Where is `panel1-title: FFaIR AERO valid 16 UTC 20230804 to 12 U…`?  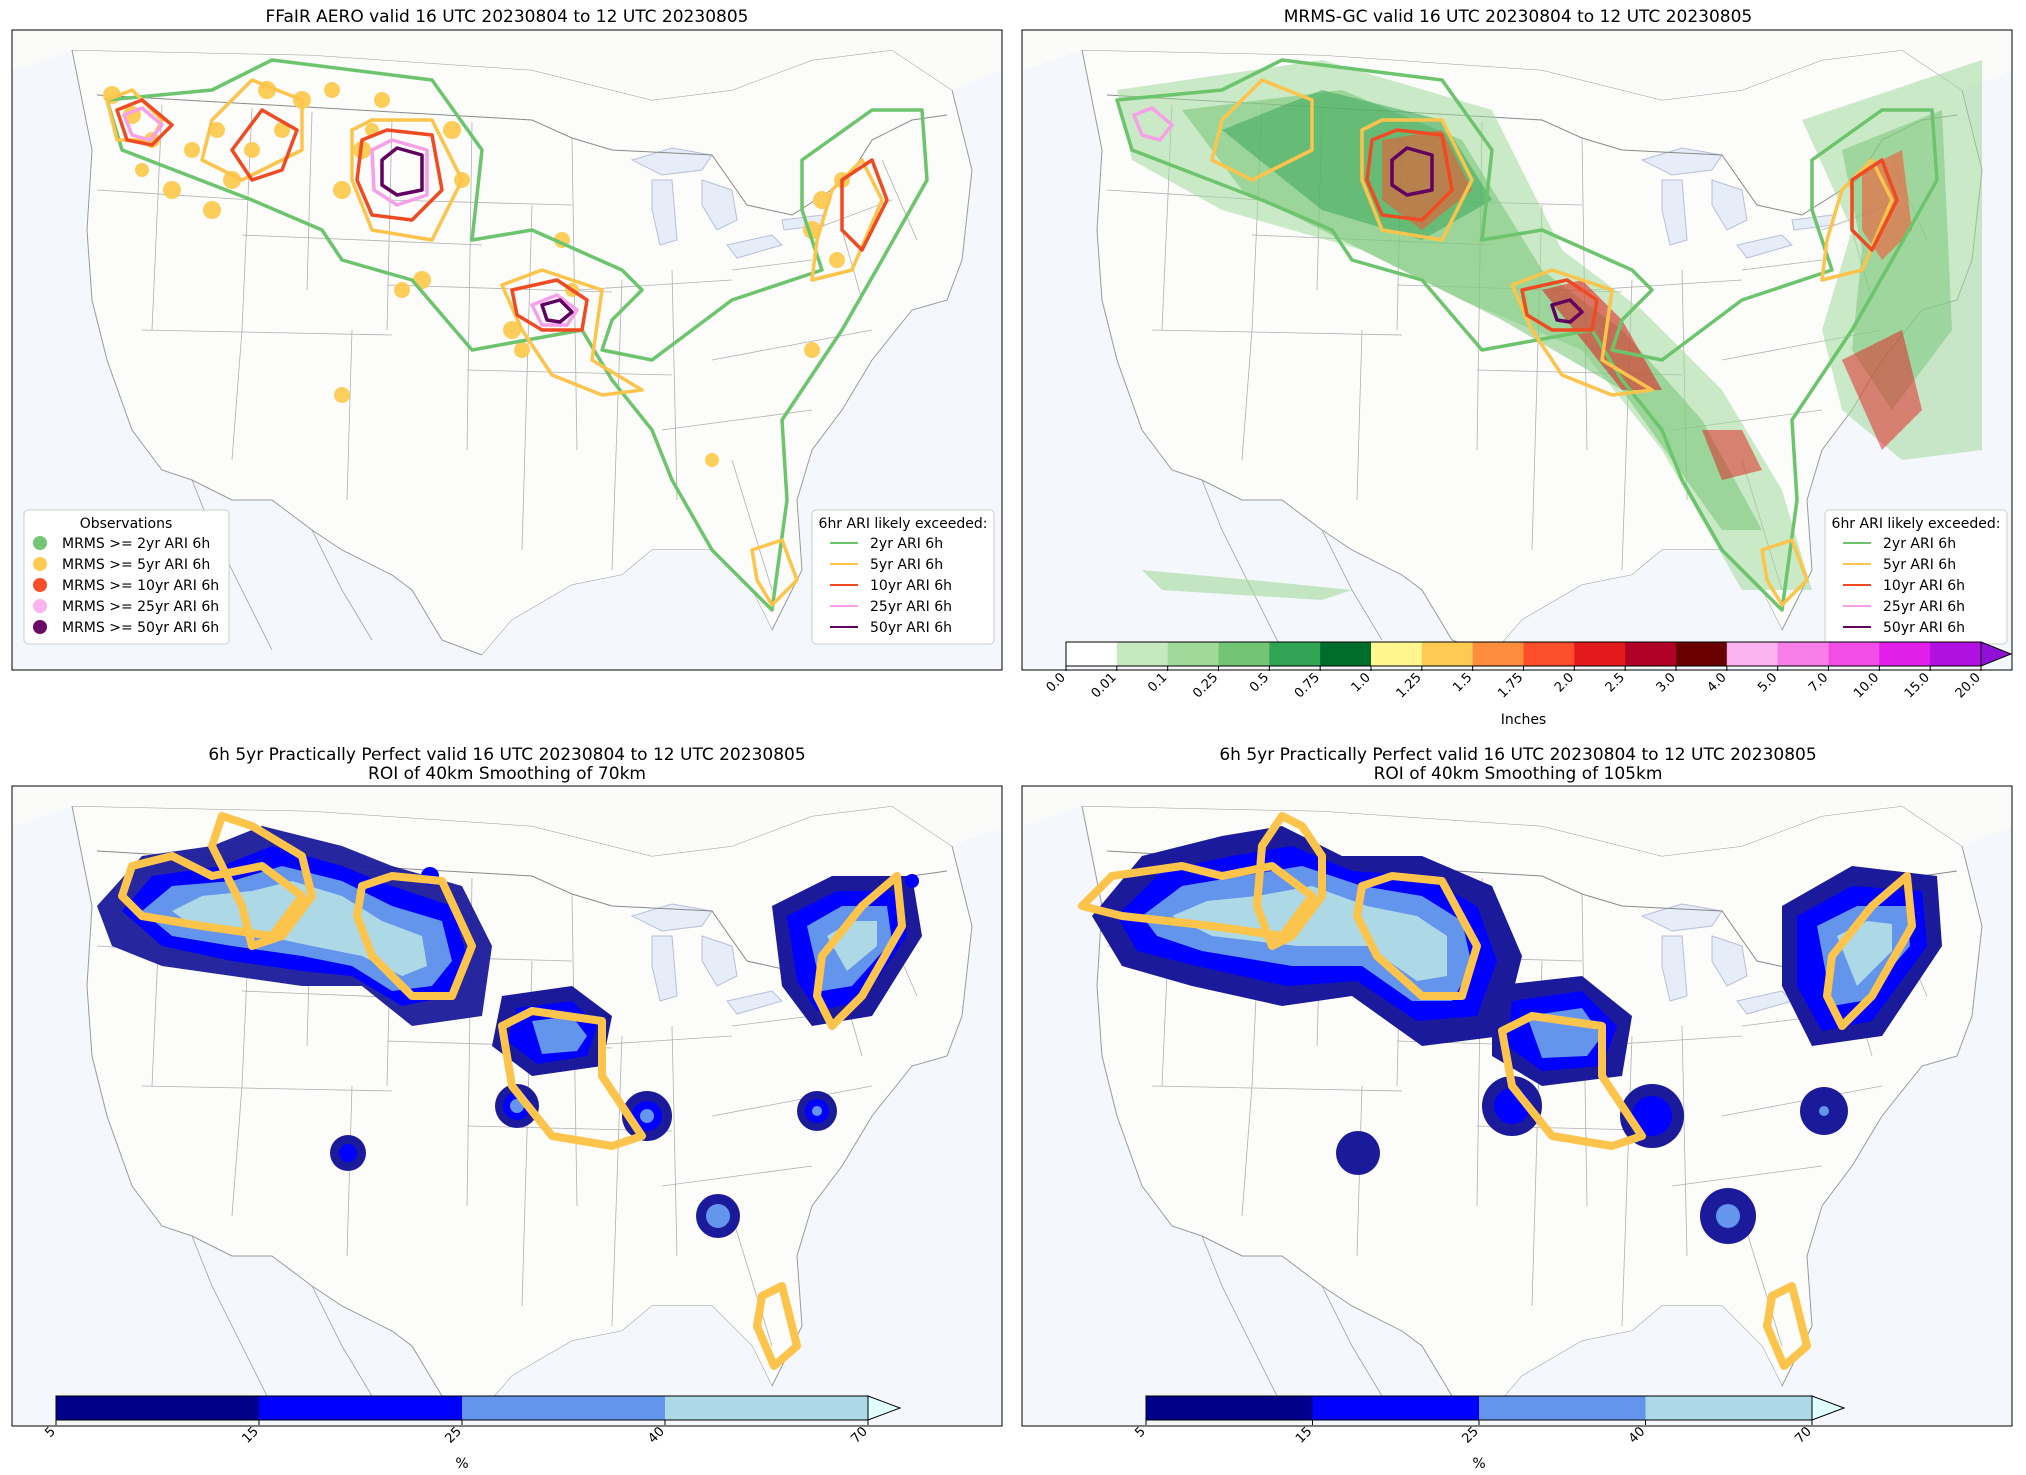 panel1-title: FFaIR AERO valid 16 UTC 20230804 to 12 U… is located at coordinates (507, 17).